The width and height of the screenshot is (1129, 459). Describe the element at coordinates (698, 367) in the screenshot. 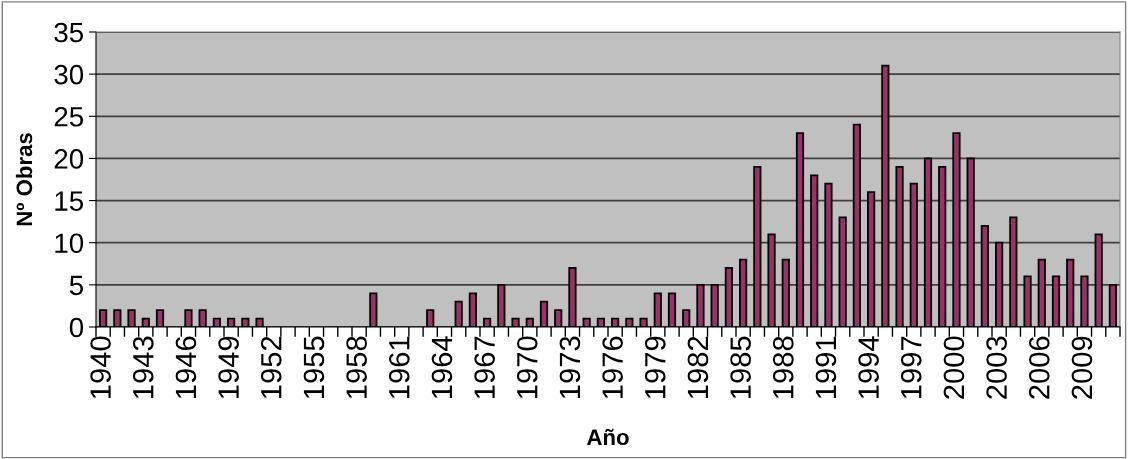

I see `x-tick-label: 1982` at that location.